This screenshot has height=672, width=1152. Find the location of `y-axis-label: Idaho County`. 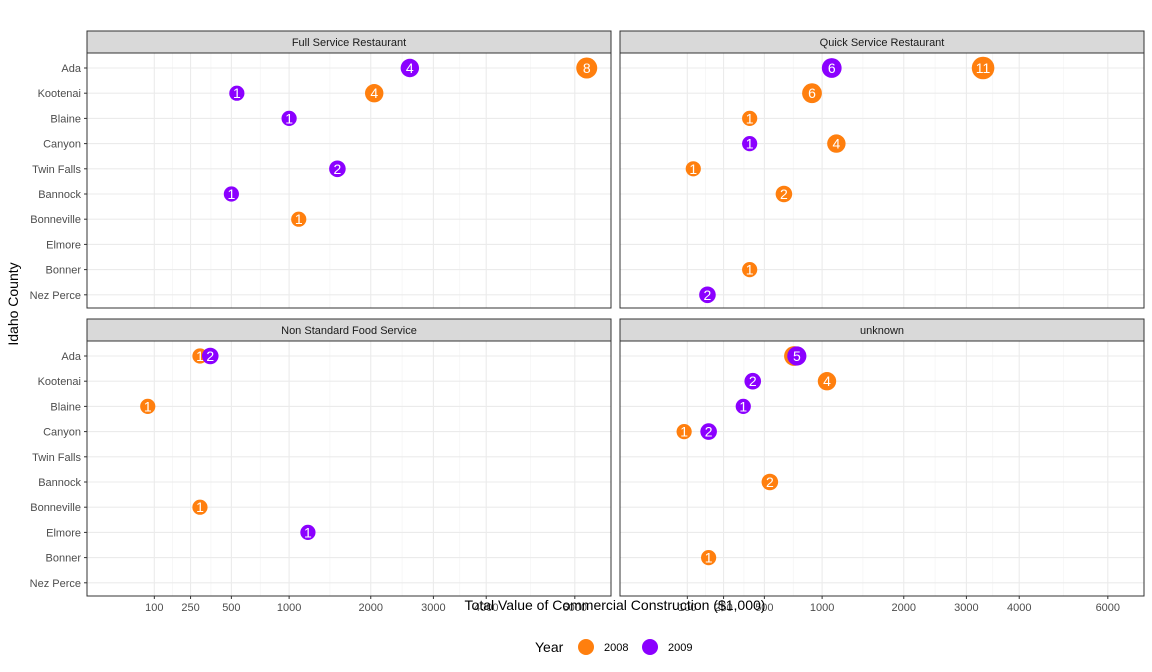

y-axis-label: Idaho County is located at coordinates (13, 303).